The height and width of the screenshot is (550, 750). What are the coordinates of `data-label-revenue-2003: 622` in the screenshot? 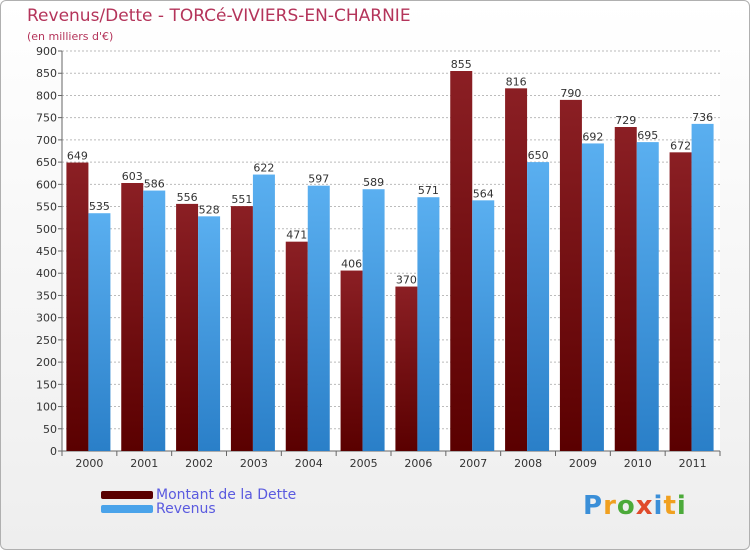 It's located at (263, 168).